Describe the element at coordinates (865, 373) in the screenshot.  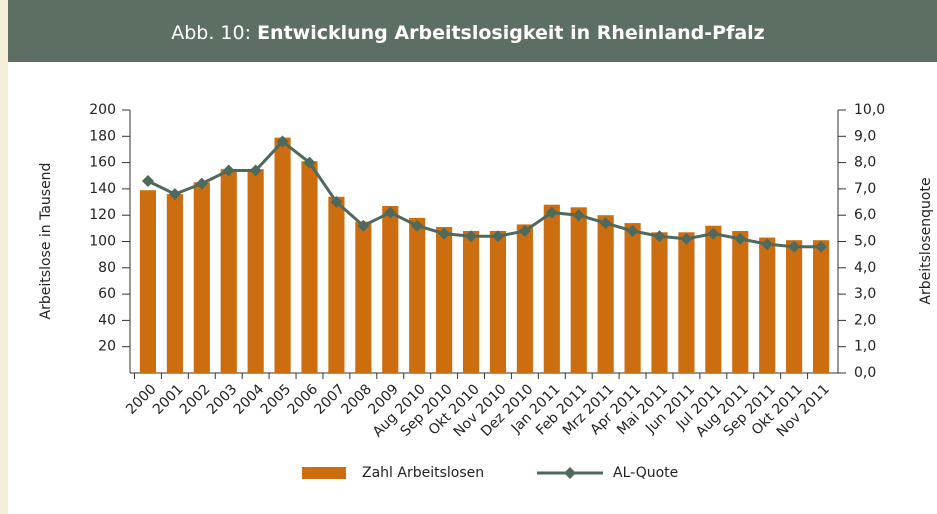
I see `y2-tick-label: 0,0` at that location.